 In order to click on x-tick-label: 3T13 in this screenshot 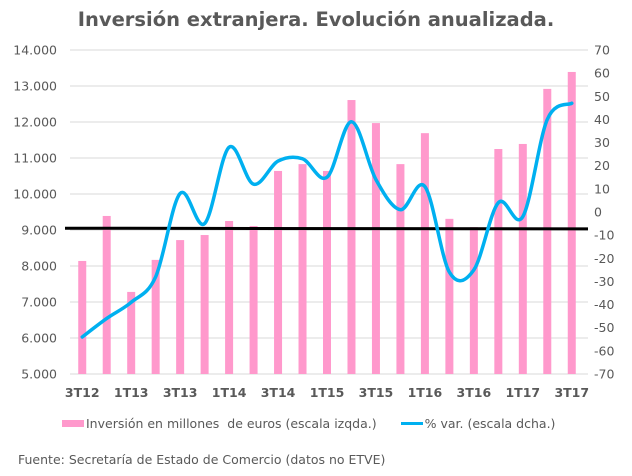, I will do `click(180, 392)`.